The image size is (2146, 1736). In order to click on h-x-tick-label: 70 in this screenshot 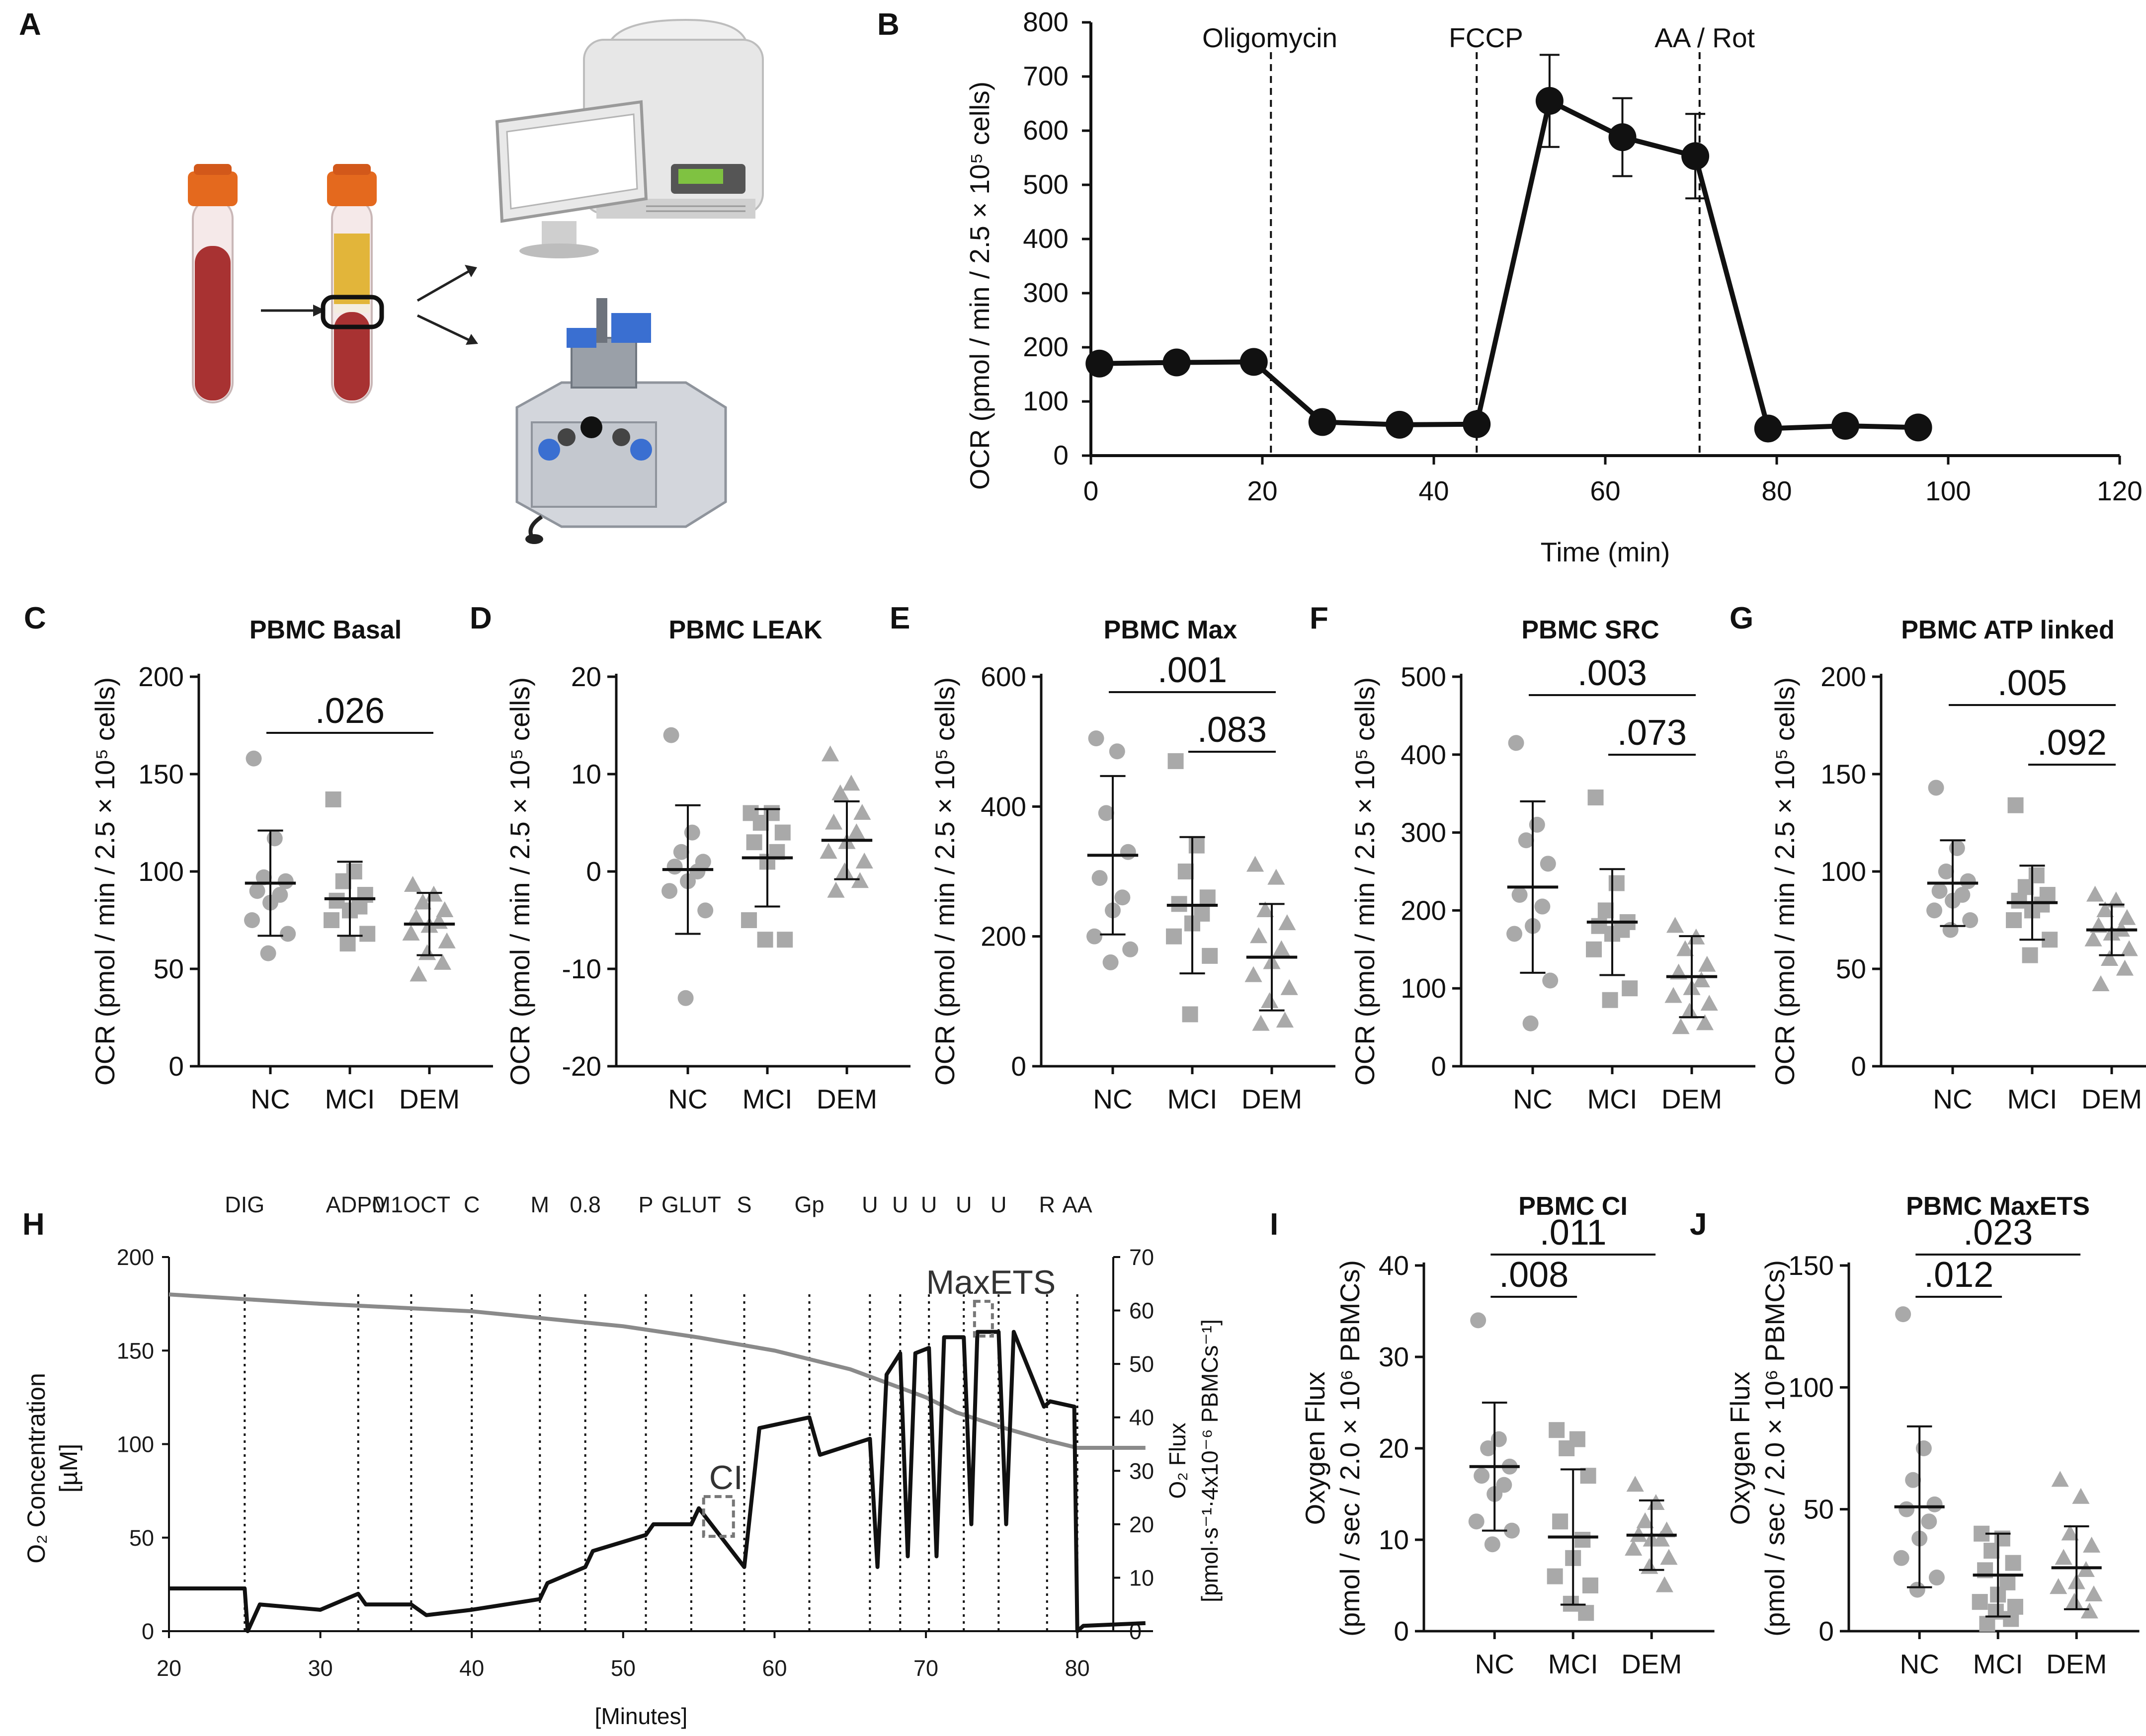, I will do `click(925, 1668)`.